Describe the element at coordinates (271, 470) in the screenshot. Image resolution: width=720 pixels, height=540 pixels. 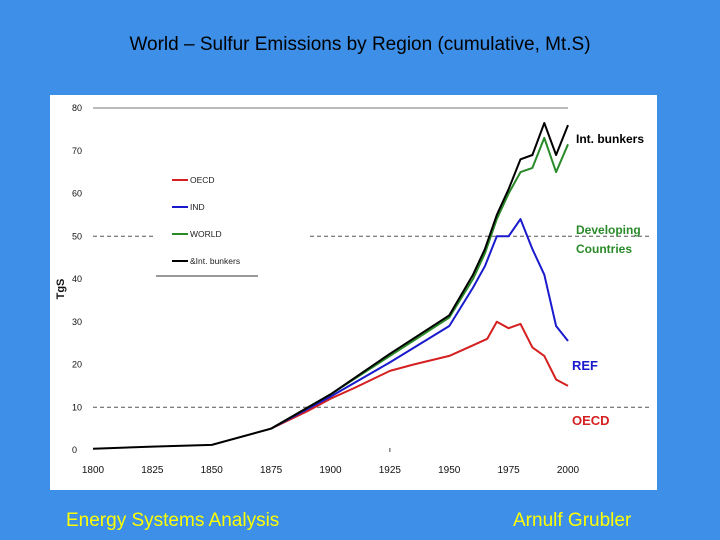
I see `x-tick-label-1875: 1875` at that location.